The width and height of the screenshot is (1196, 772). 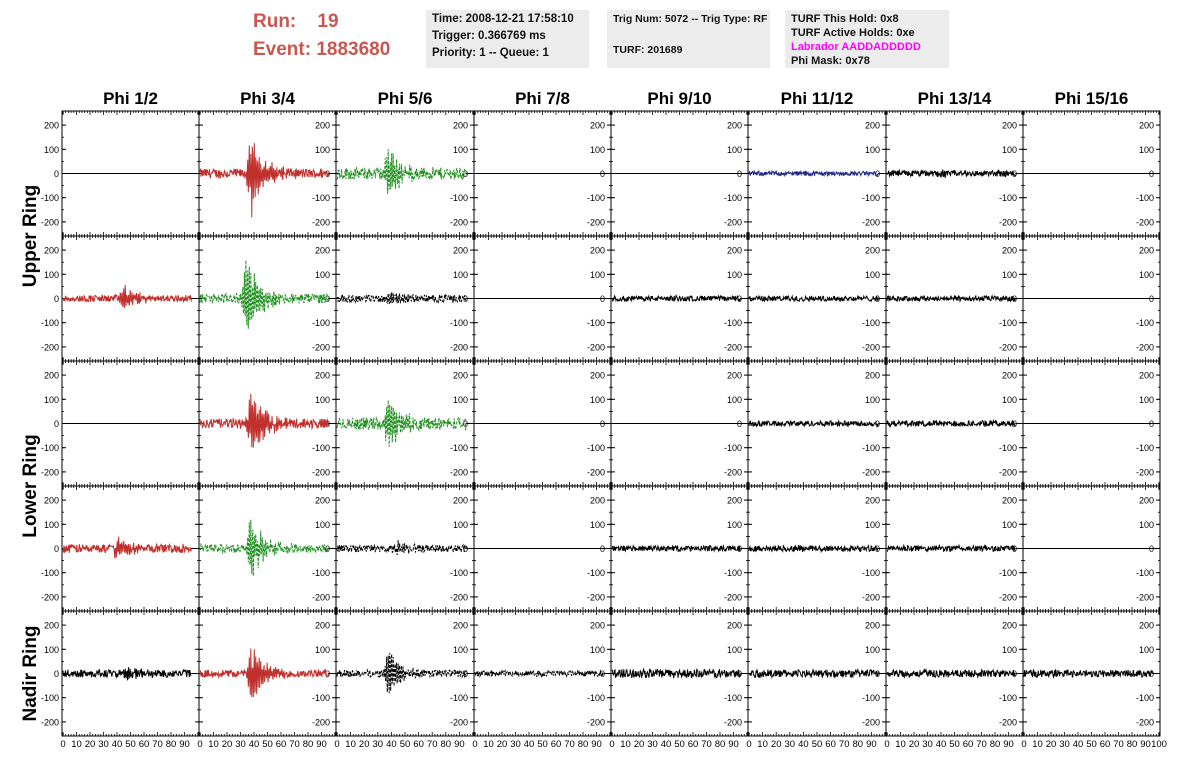 I want to click on column-header: Phi 13/14, so click(x=955, y=98).